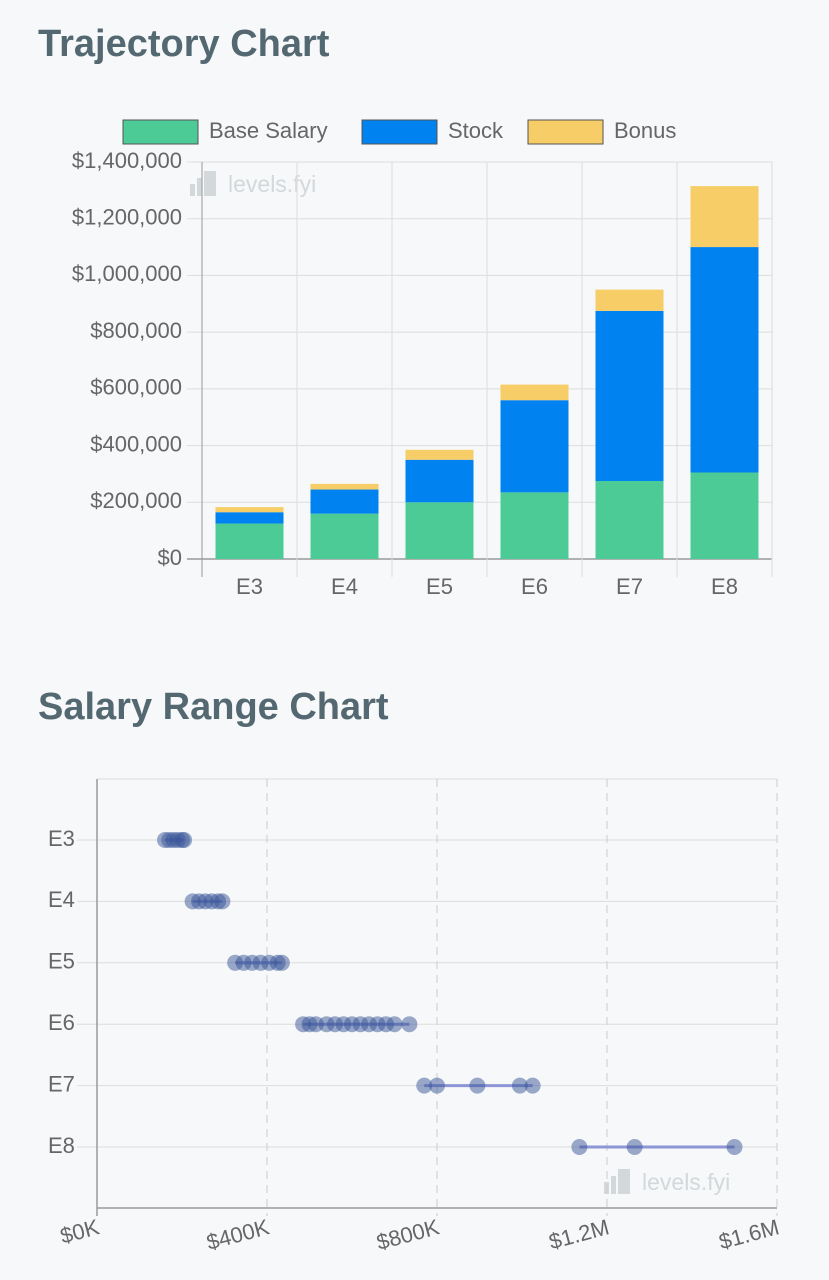 The width and height of the screenshot is (829, 1280). I want to click on legend-label: Bonus, so click(645, 130).